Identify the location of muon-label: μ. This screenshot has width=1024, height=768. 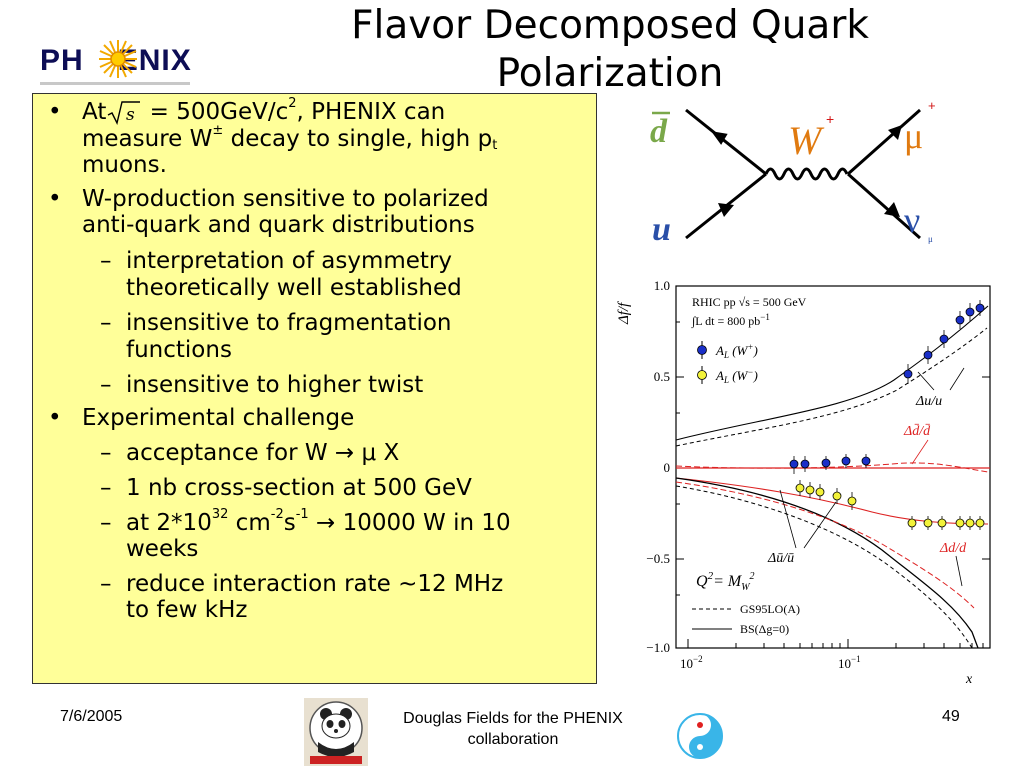
(913, 136).